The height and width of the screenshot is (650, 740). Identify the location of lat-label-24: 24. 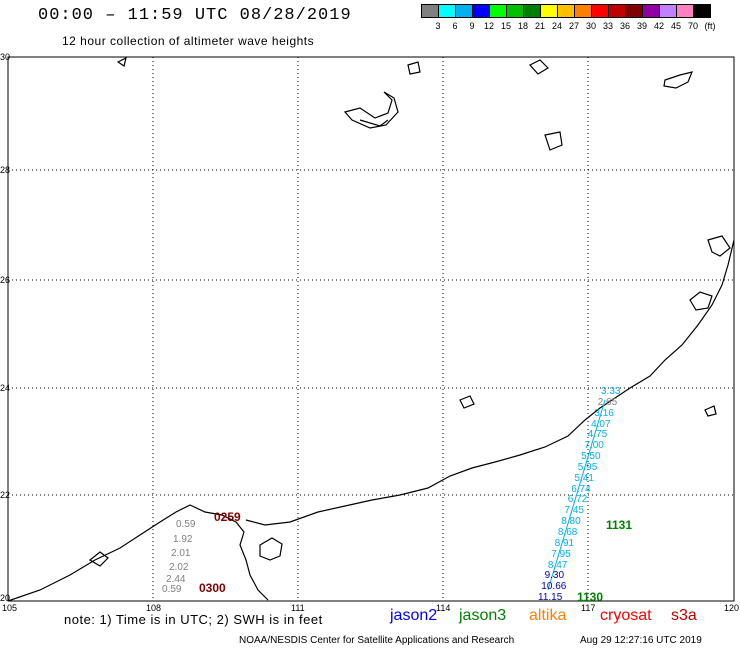
(5, 388).